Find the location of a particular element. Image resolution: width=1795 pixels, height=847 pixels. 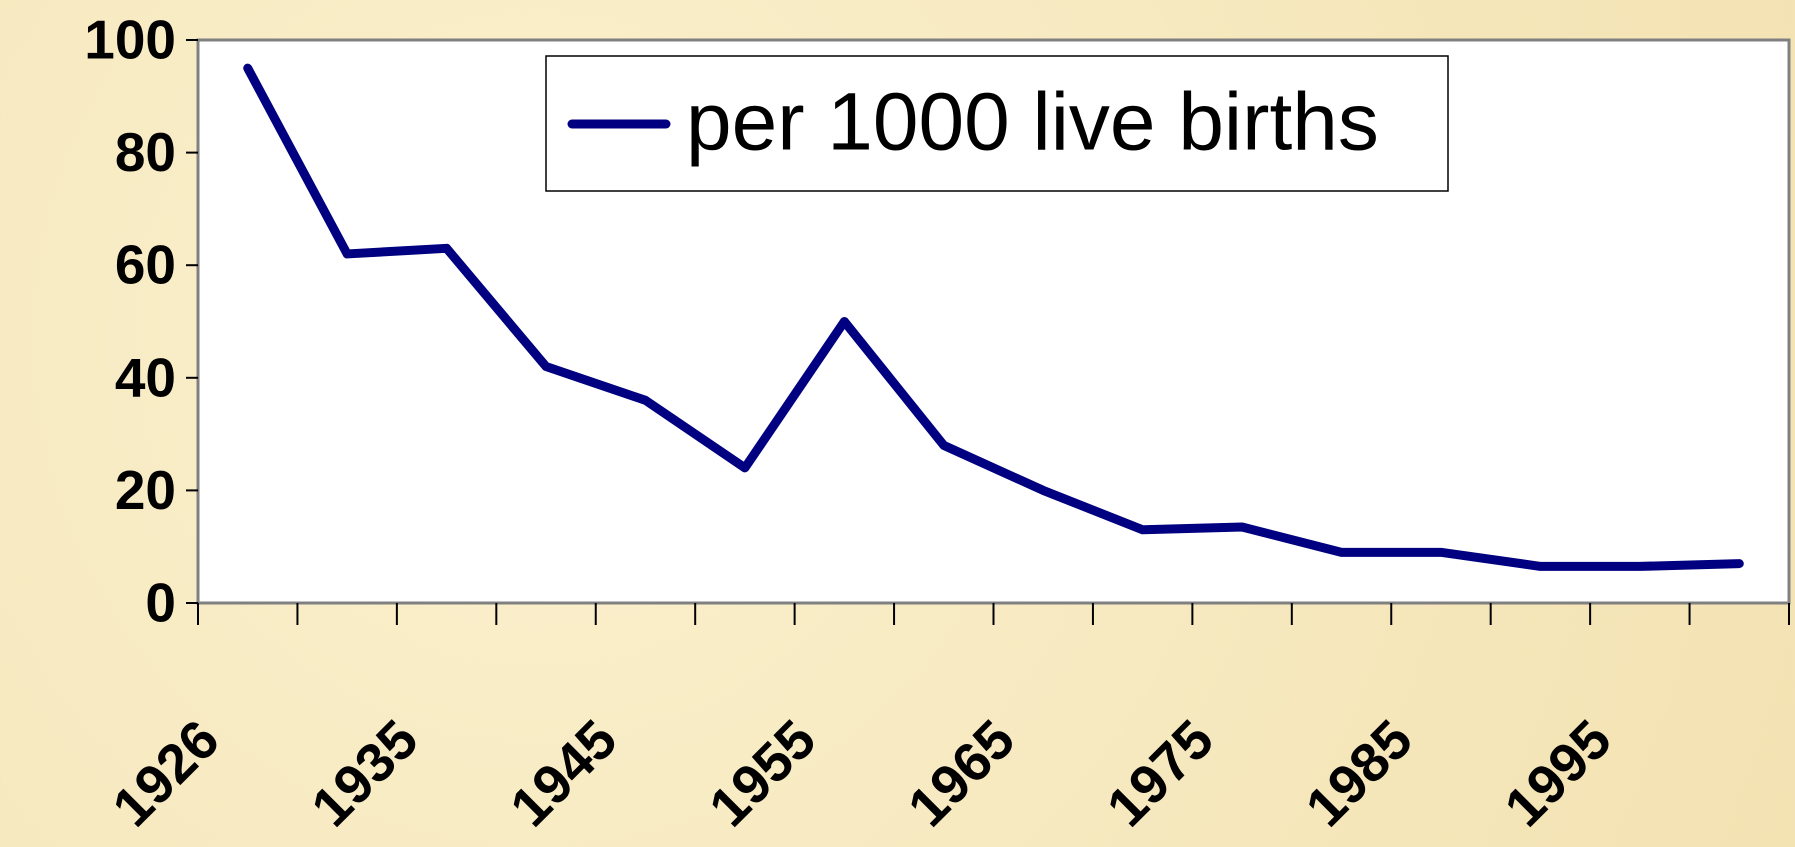

x-tick-label: 1935 is located at coordinates (364, 773).